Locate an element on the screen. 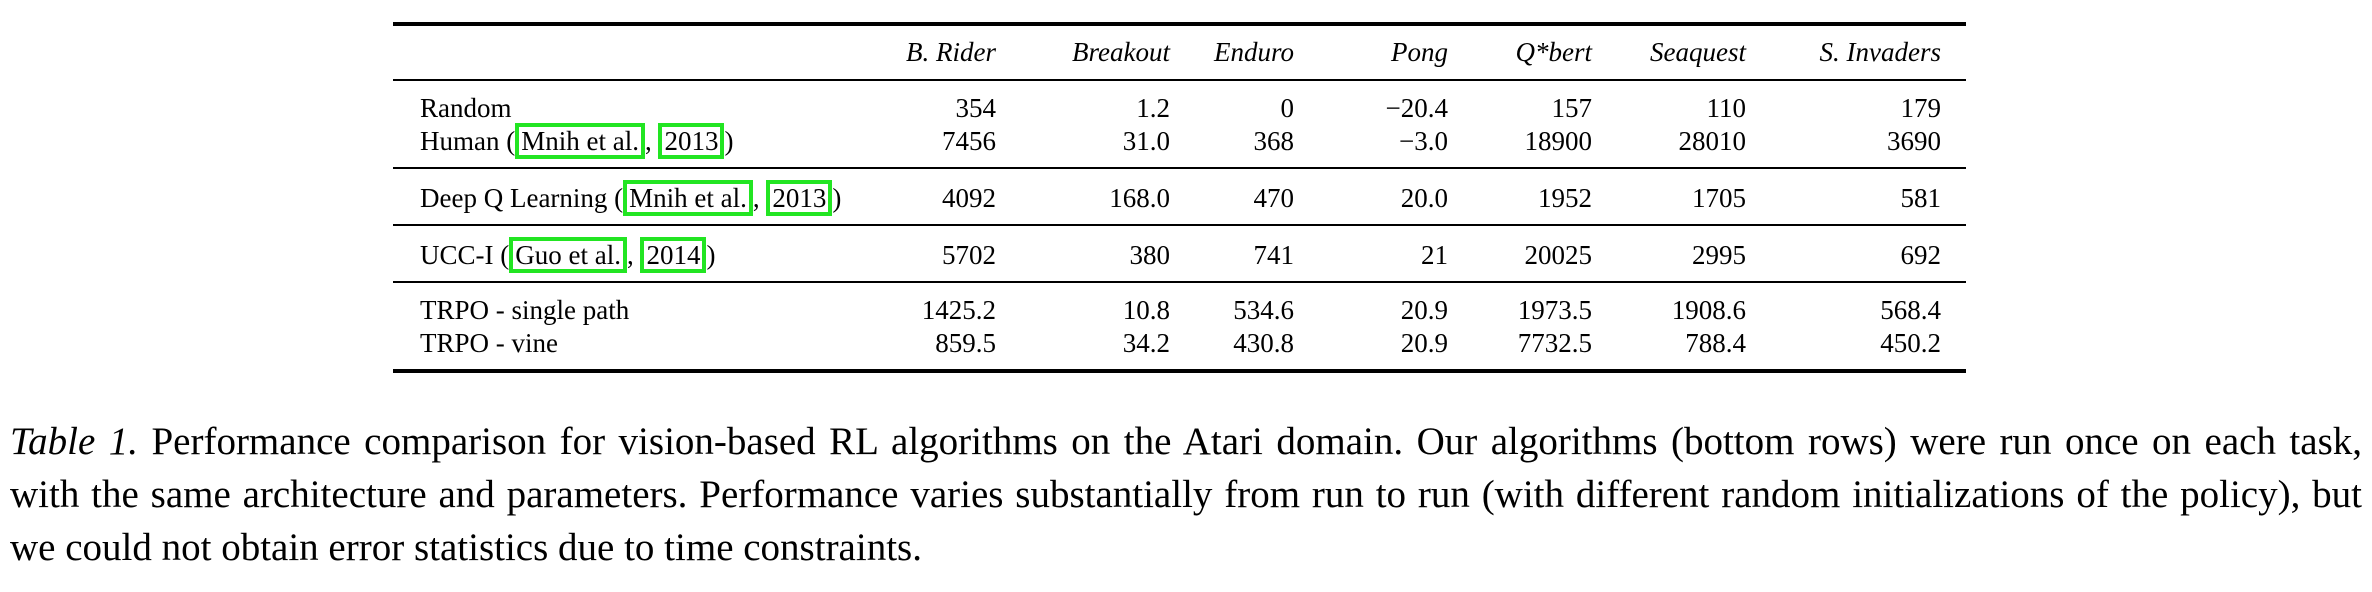 This screenshot has height=592, width=2372. cell-ucc-b-rider: 5702 is located at coordinates (969, 255).